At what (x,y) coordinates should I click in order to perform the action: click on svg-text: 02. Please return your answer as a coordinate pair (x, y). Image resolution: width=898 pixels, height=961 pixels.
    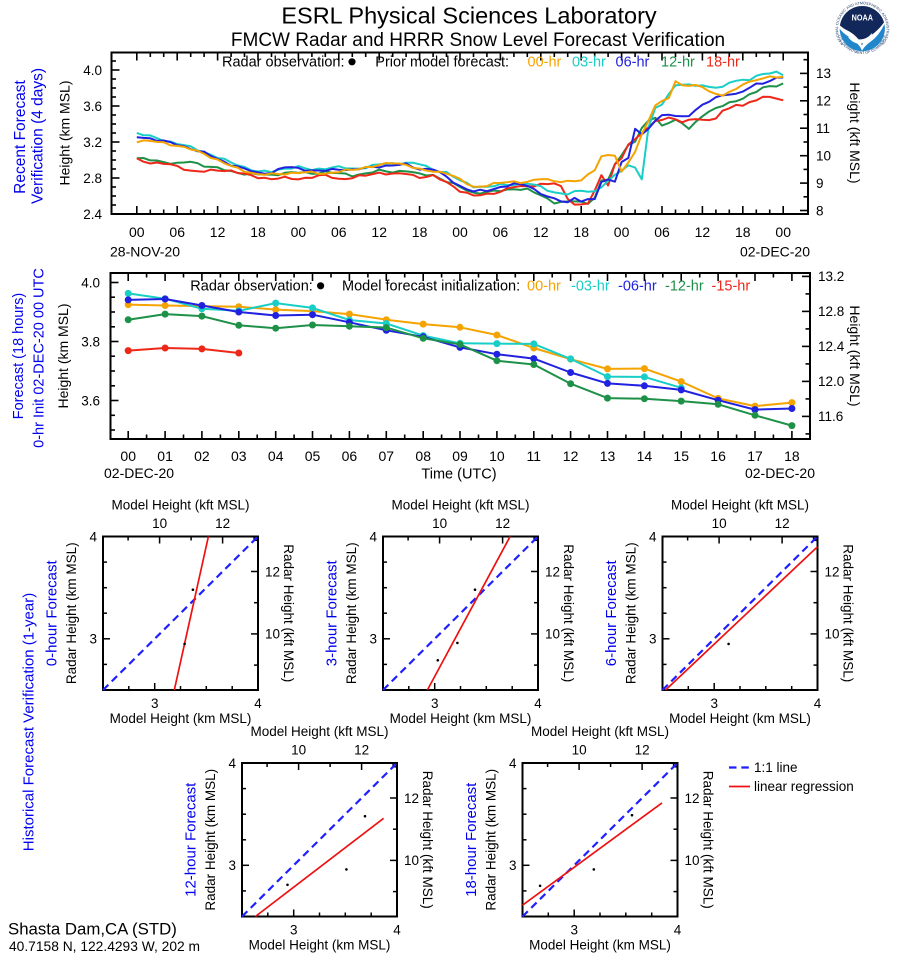
    Looking at the image, I should click on (202, 456).